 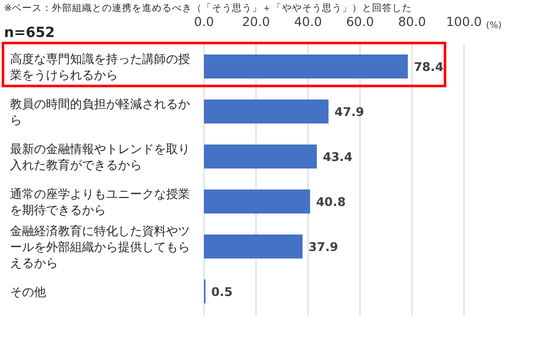 What do you see at coordinates (100, 157) in the screenshot?
I see `y-tick-label: 最新の金融情報やトレンドを取り入れた教育ができるから` at bounding box center [100, 157].